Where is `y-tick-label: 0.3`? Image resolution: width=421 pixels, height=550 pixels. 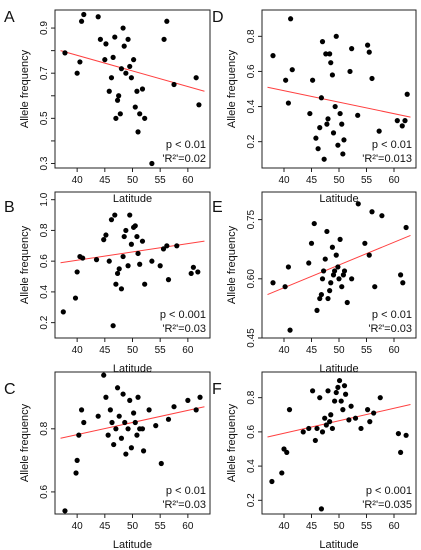 y-tick-label: 0.3 is located at coordinates (44, 163).